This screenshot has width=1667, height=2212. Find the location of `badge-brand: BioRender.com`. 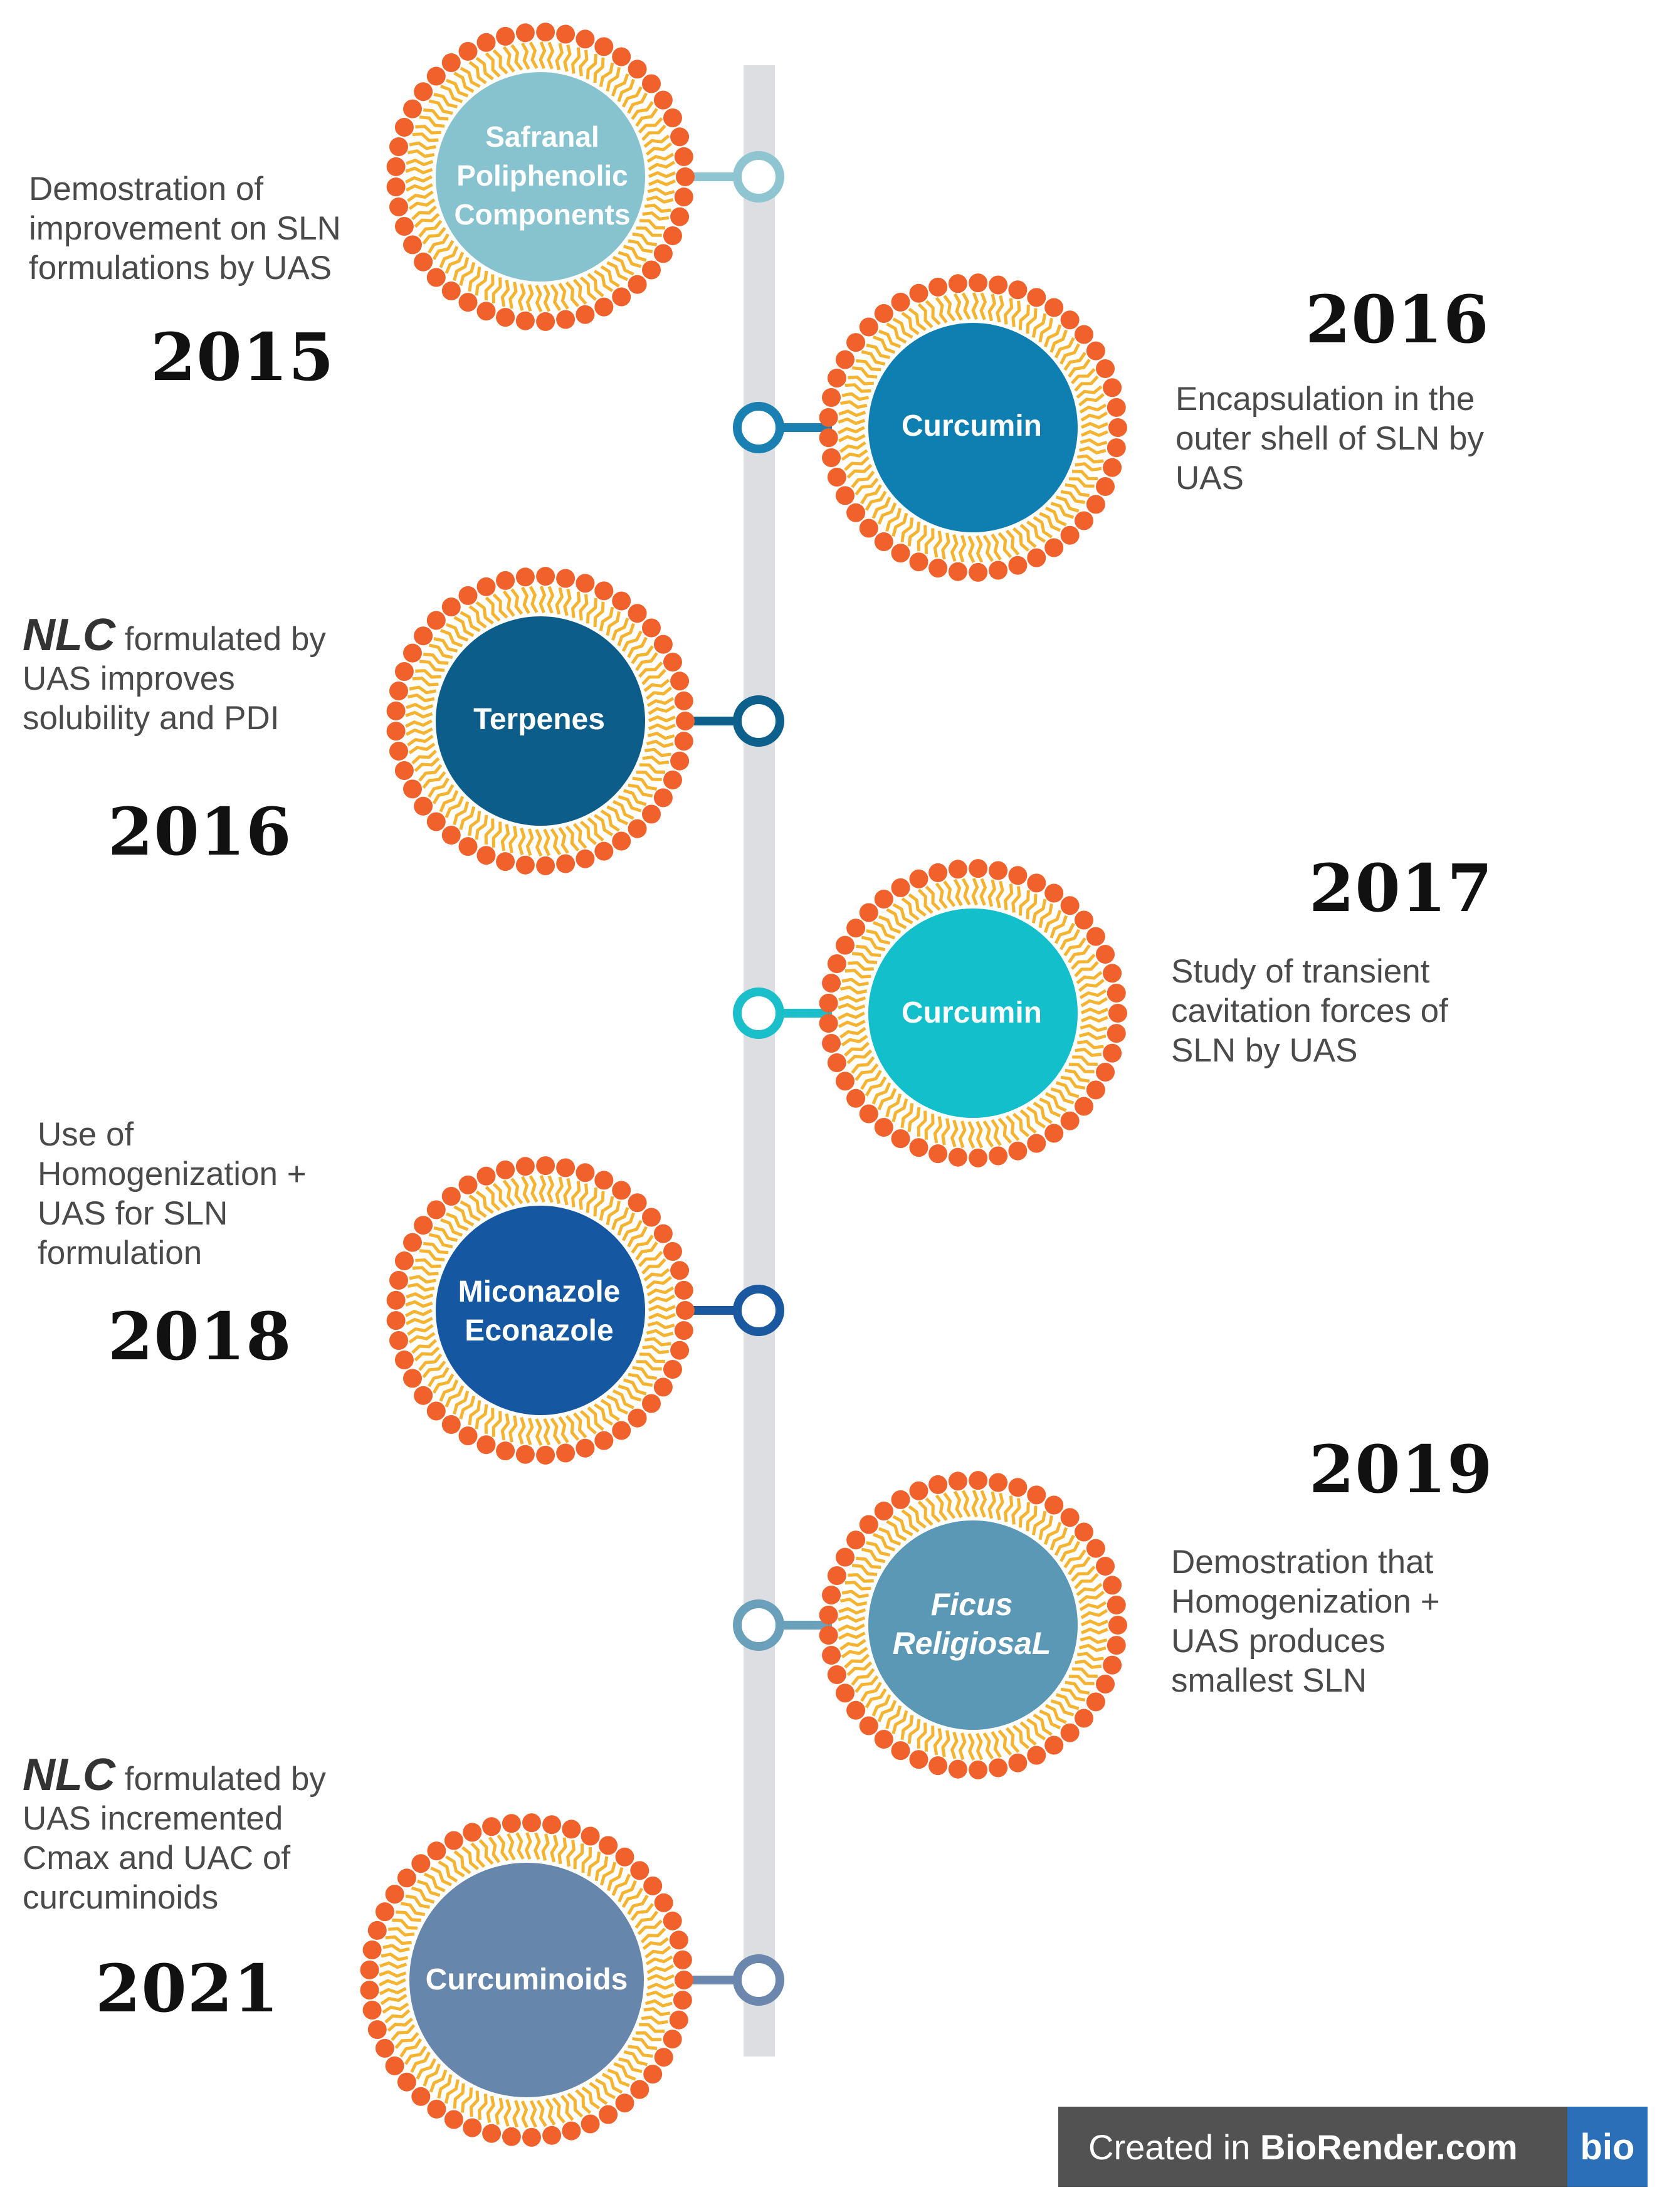

badge-brand: BioRender.com is located at coordinates (1388, 2147).